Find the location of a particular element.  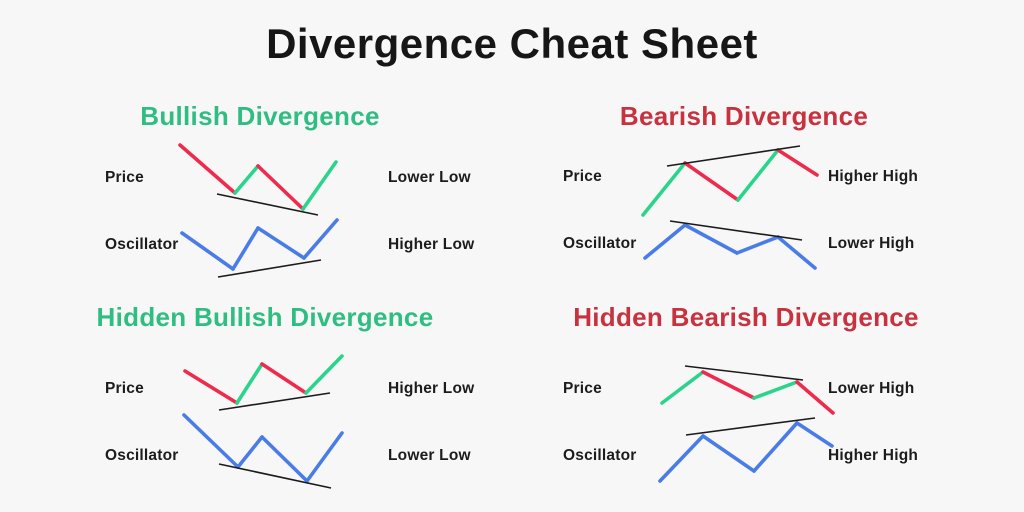

panel-title-hidden-bullish: Hidden Bullish Divergence is located at coordinates (265, 317).